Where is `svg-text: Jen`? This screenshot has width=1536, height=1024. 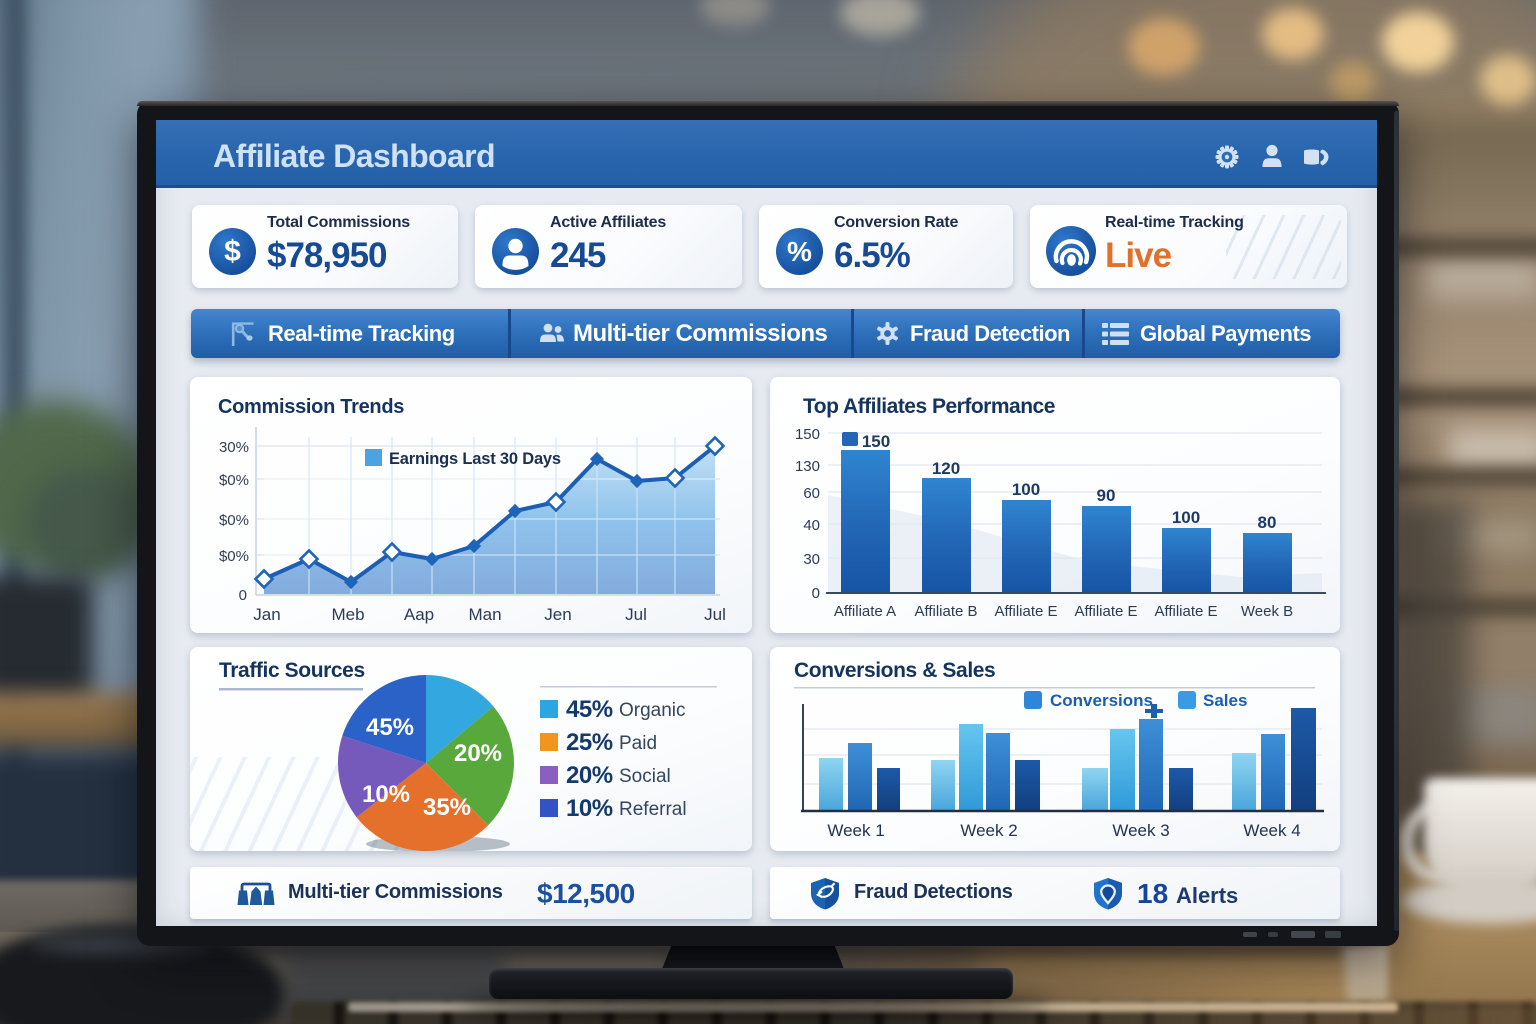
svg-text: Jen is located at coordinates (557, 614).